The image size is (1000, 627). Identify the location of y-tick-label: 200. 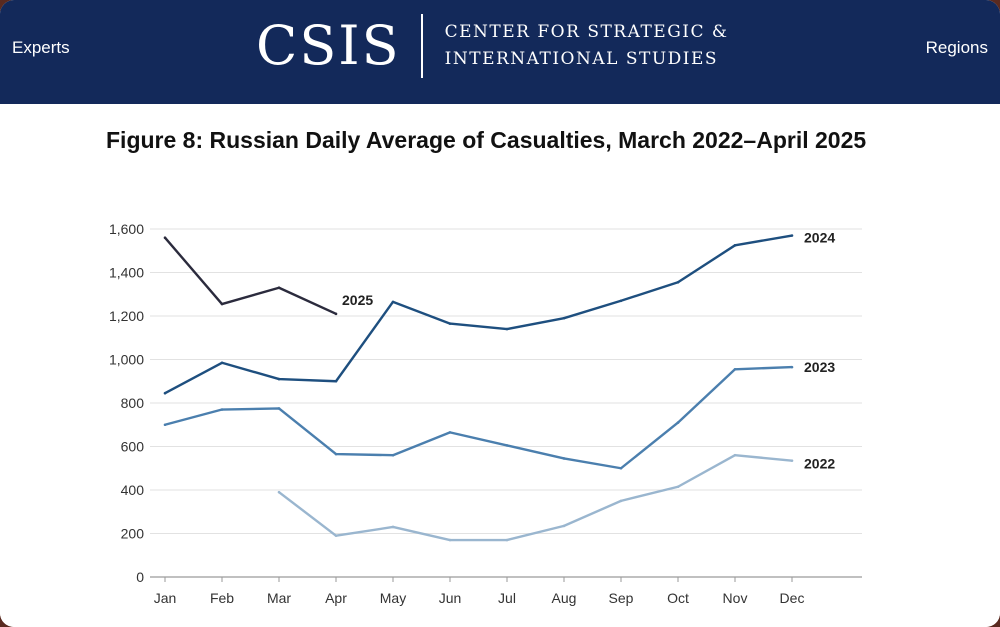
(133, 534).